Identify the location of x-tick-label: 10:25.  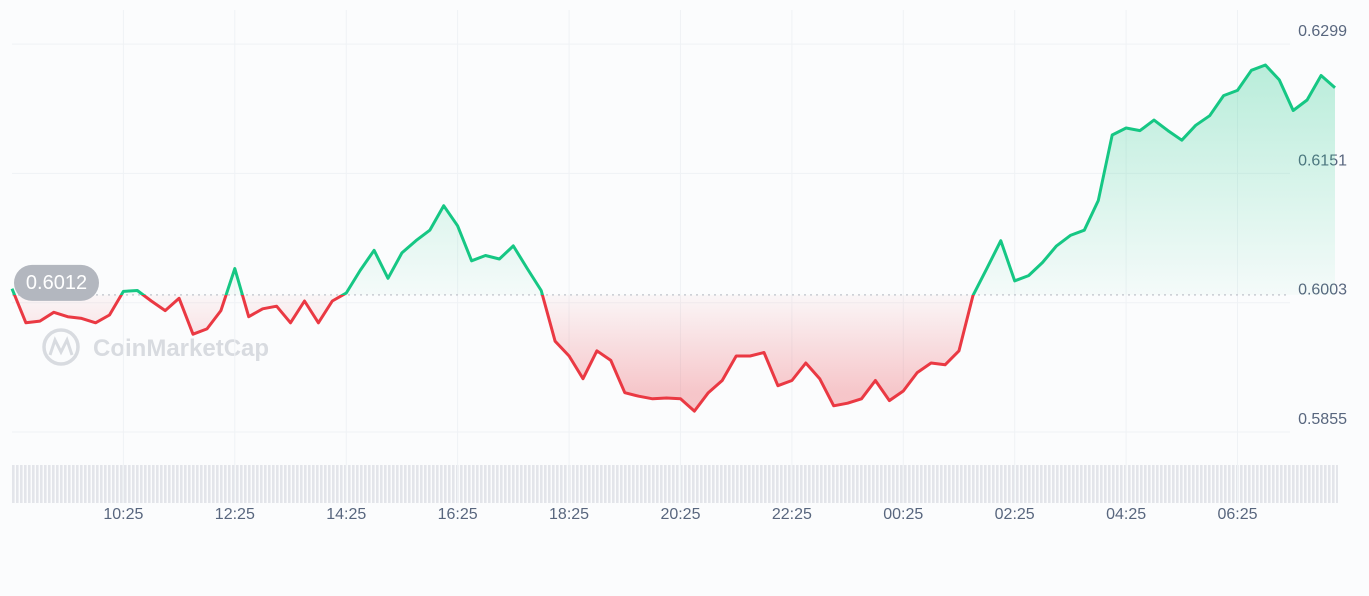
(123, 514).